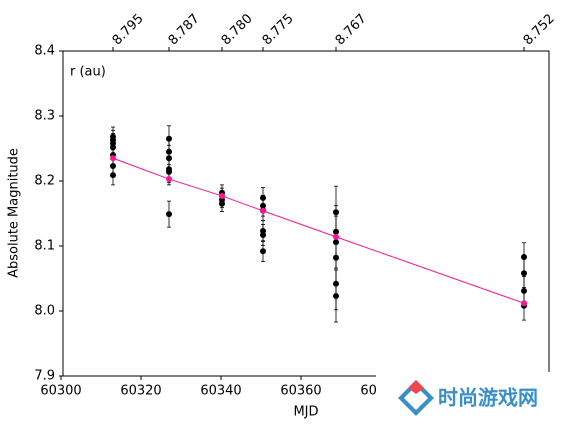 The height and width of the screenshot is (424, 576). What do you see at coordinates (278, 29) in the screenshot?
I see `top-tick-label: 8.775` at bounding box center [278, 29].